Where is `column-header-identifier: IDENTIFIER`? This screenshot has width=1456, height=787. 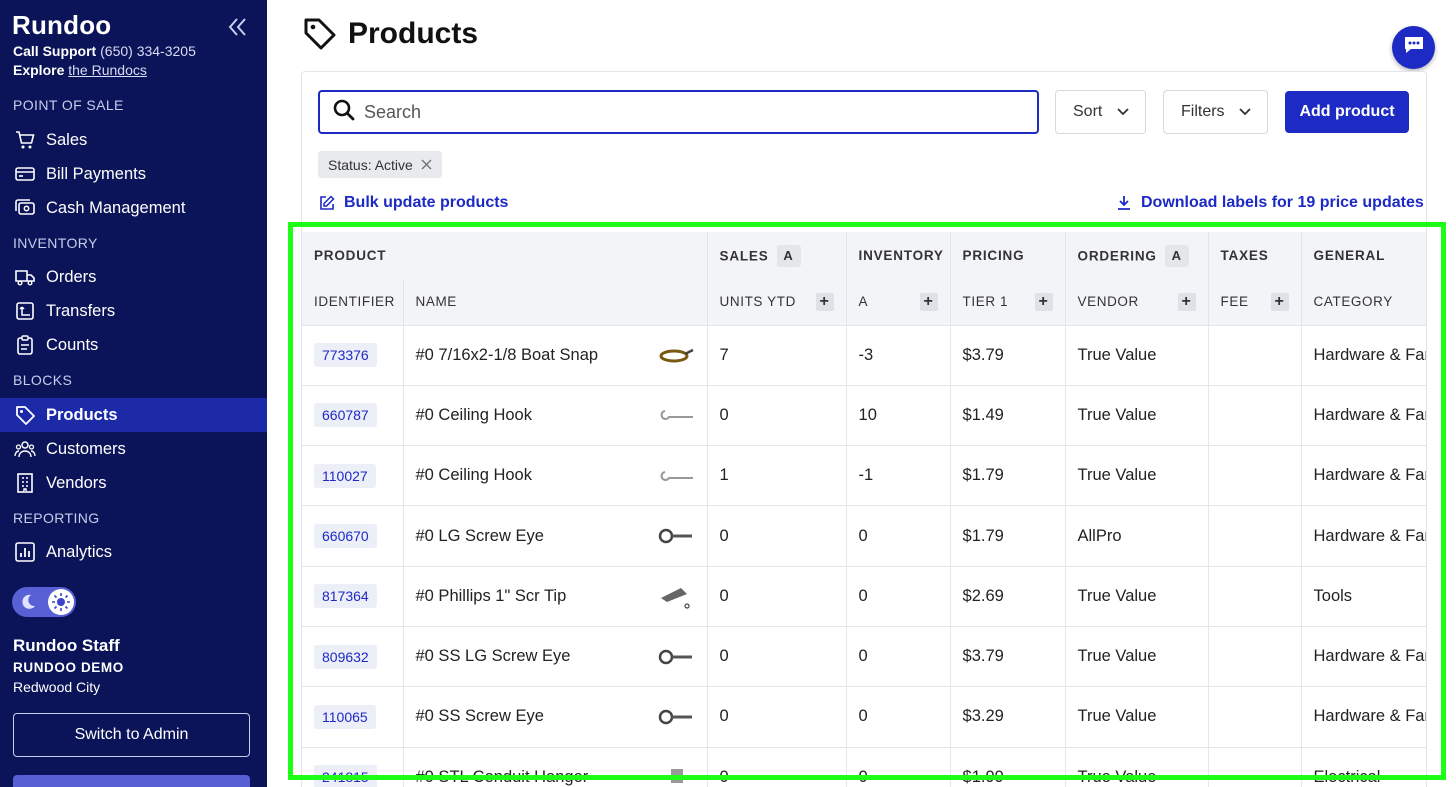
column-header-identifier: IDENTIFIER is located at coordinates (353, 302).